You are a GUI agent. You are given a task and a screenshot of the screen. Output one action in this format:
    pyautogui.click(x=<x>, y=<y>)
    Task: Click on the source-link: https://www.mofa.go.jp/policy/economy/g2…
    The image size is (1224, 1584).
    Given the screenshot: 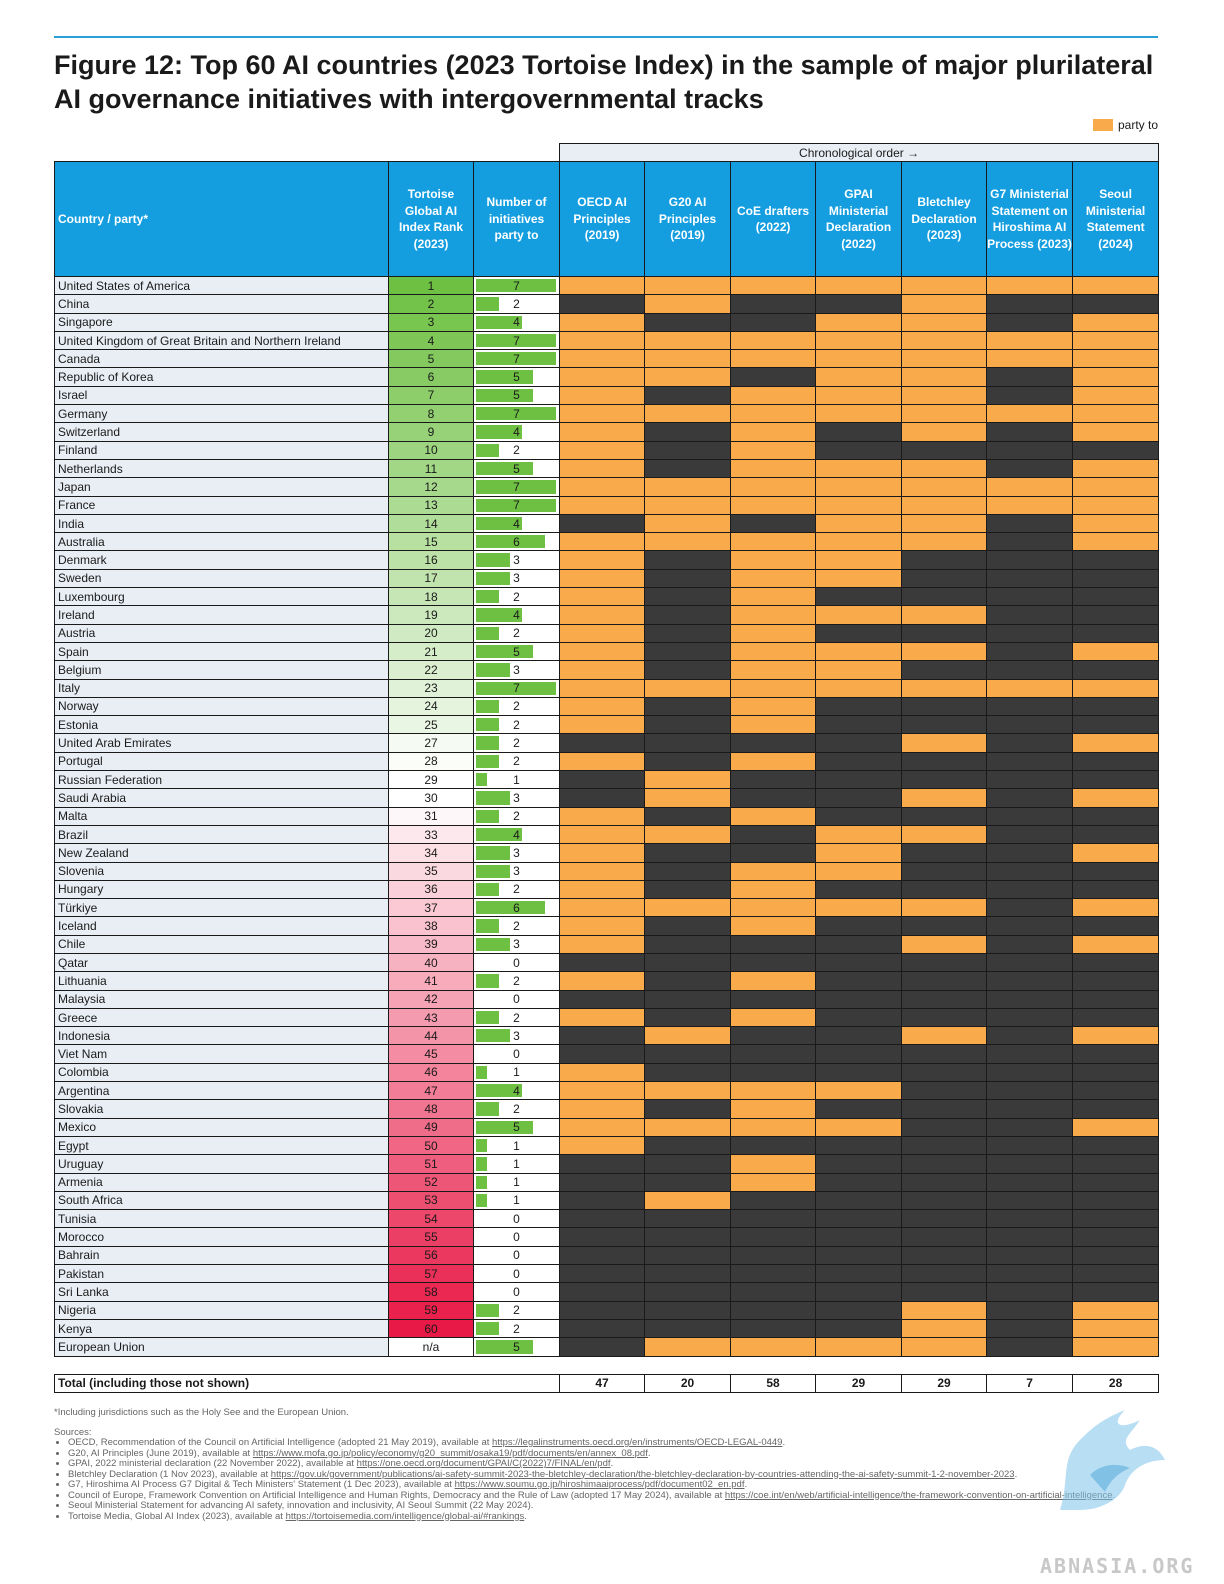 What is the action you would take?
    pyautogui.click(x=450, y=1453)
    